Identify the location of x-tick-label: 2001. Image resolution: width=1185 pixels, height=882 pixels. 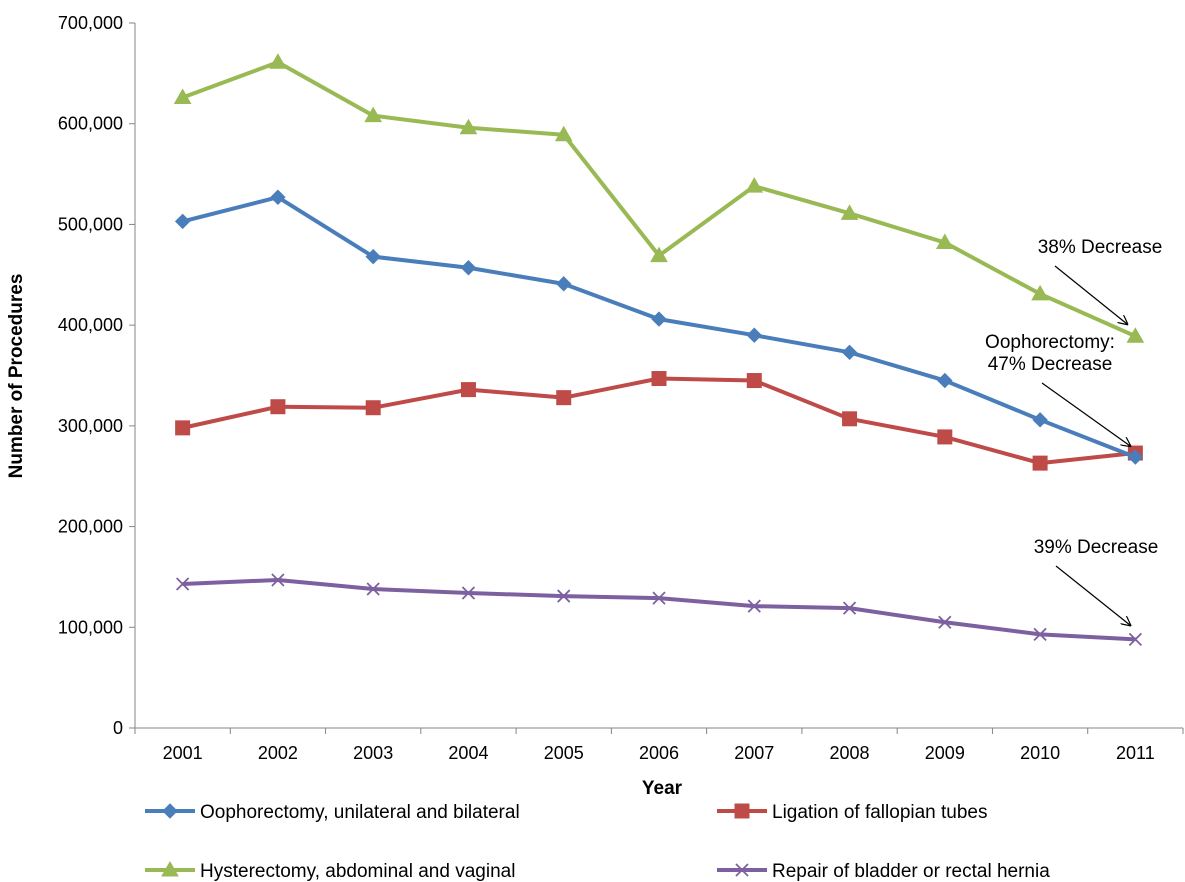
(183, 753).